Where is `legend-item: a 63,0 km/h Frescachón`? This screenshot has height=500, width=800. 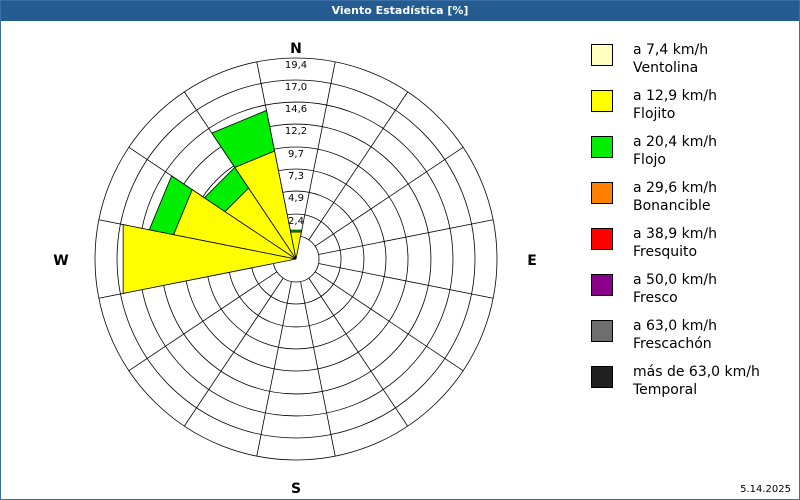 legend-item: a 63,0 km/h Frescachón is located at coordinates (691, 340).